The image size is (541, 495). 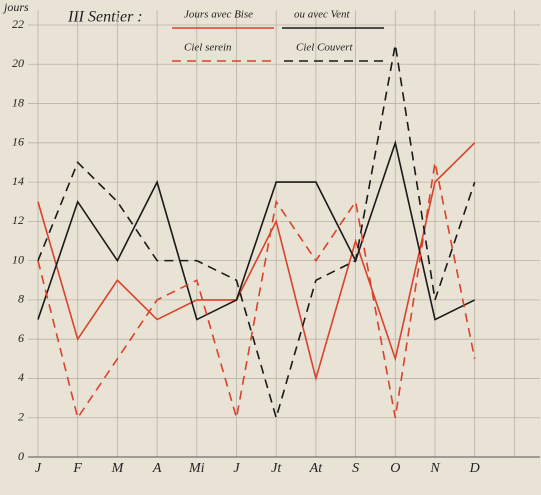 What do you see at coordinates (196, 468) in the screenshot?
I see `x-tick-label: Mi` at bounding box center [196, 468].